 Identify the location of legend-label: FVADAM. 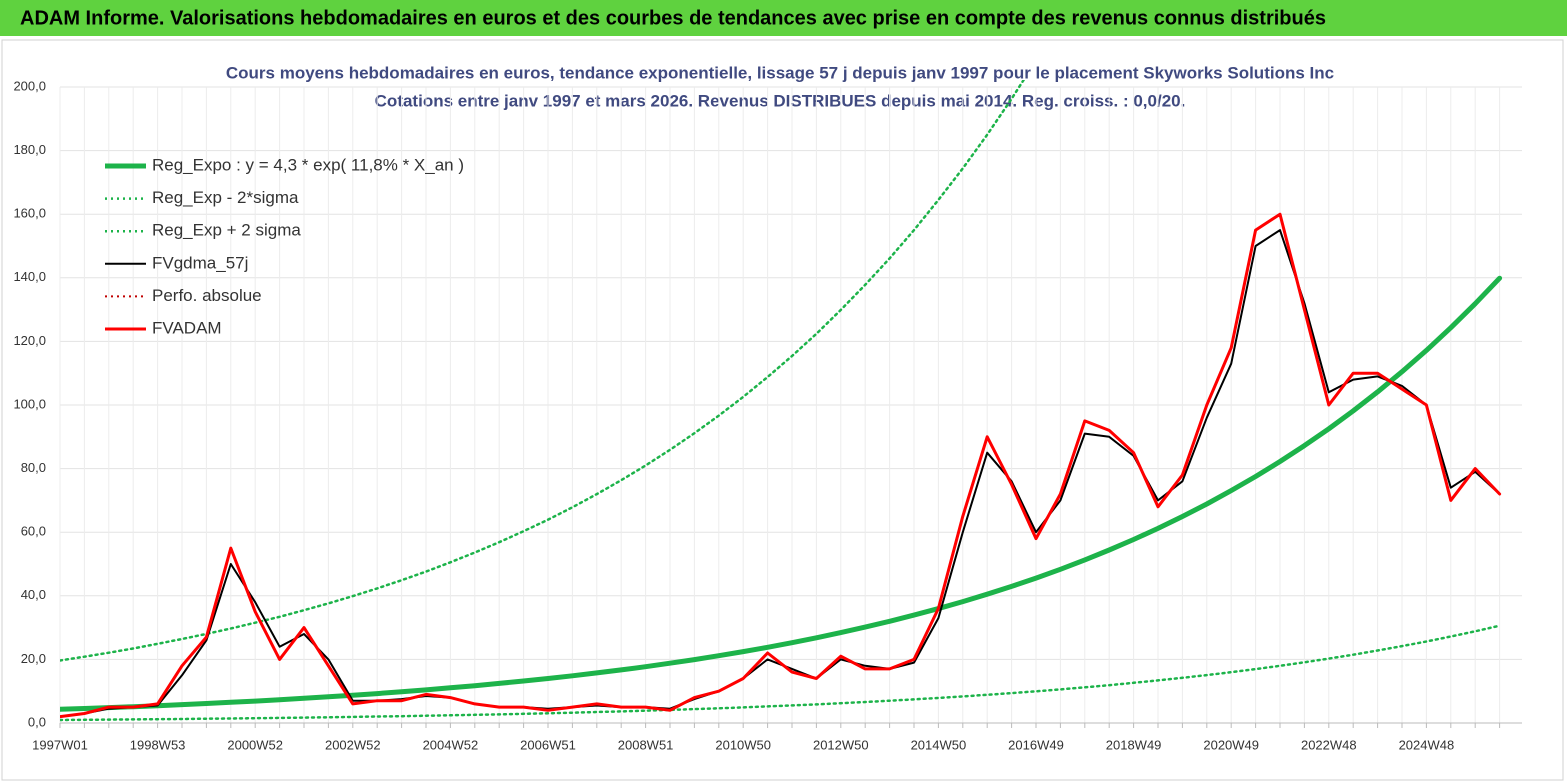
(187, 327).